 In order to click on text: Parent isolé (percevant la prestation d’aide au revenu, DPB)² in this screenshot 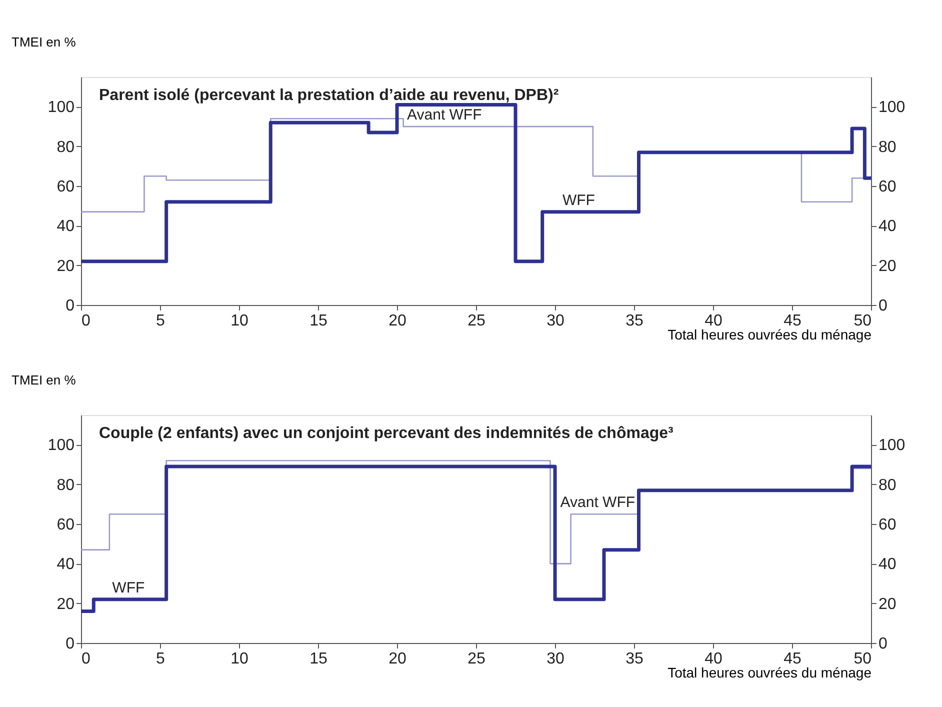, I will do `click(329, 95)`.